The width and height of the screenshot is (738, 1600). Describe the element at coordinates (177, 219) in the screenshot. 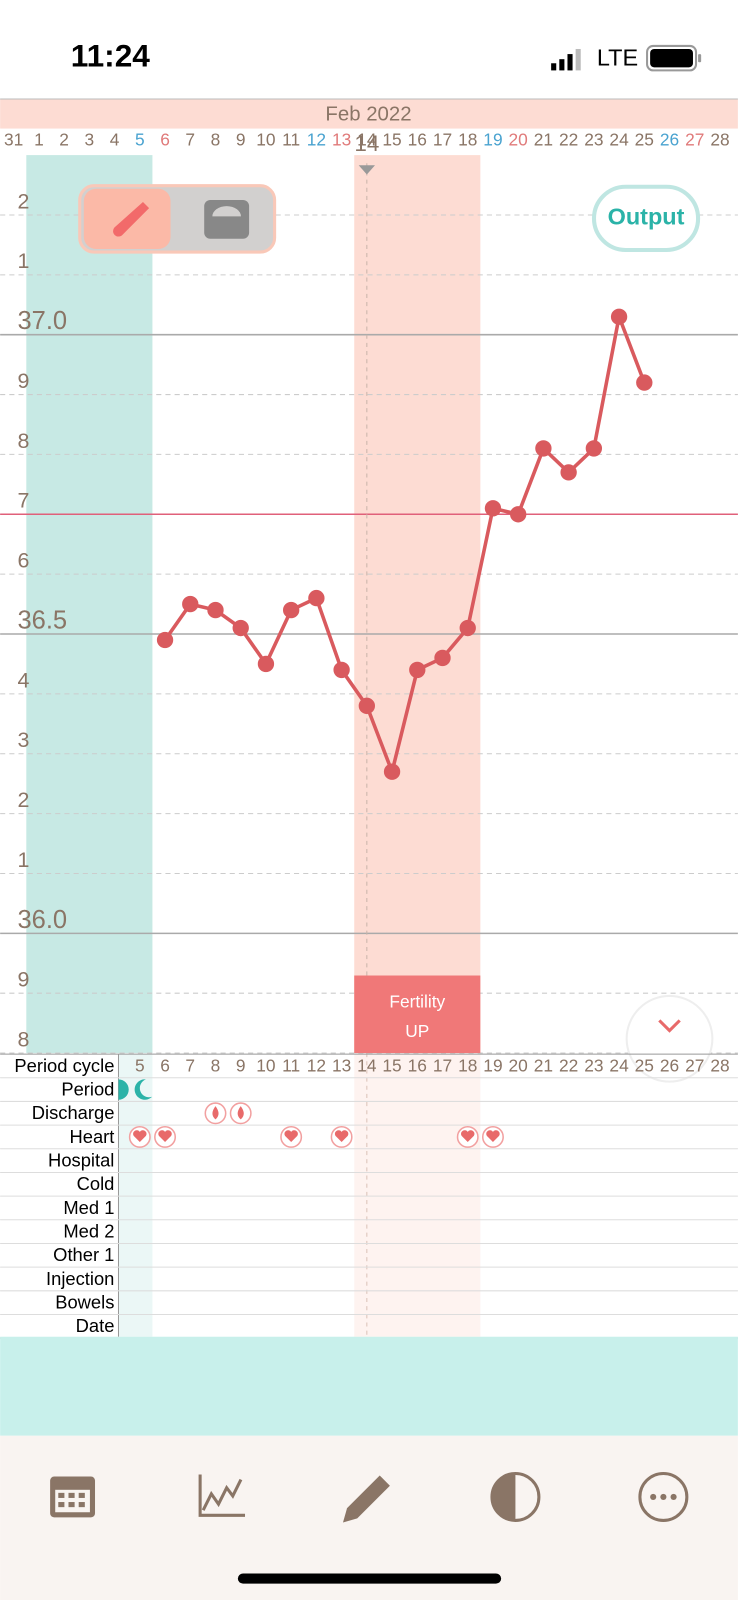

I see `toggle` at that location.